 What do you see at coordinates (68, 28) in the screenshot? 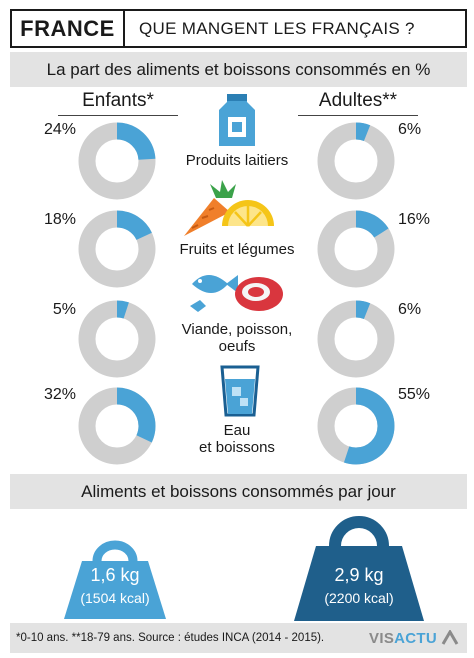
I see `header-country: FRANCE` at bounding box center [68, 28].